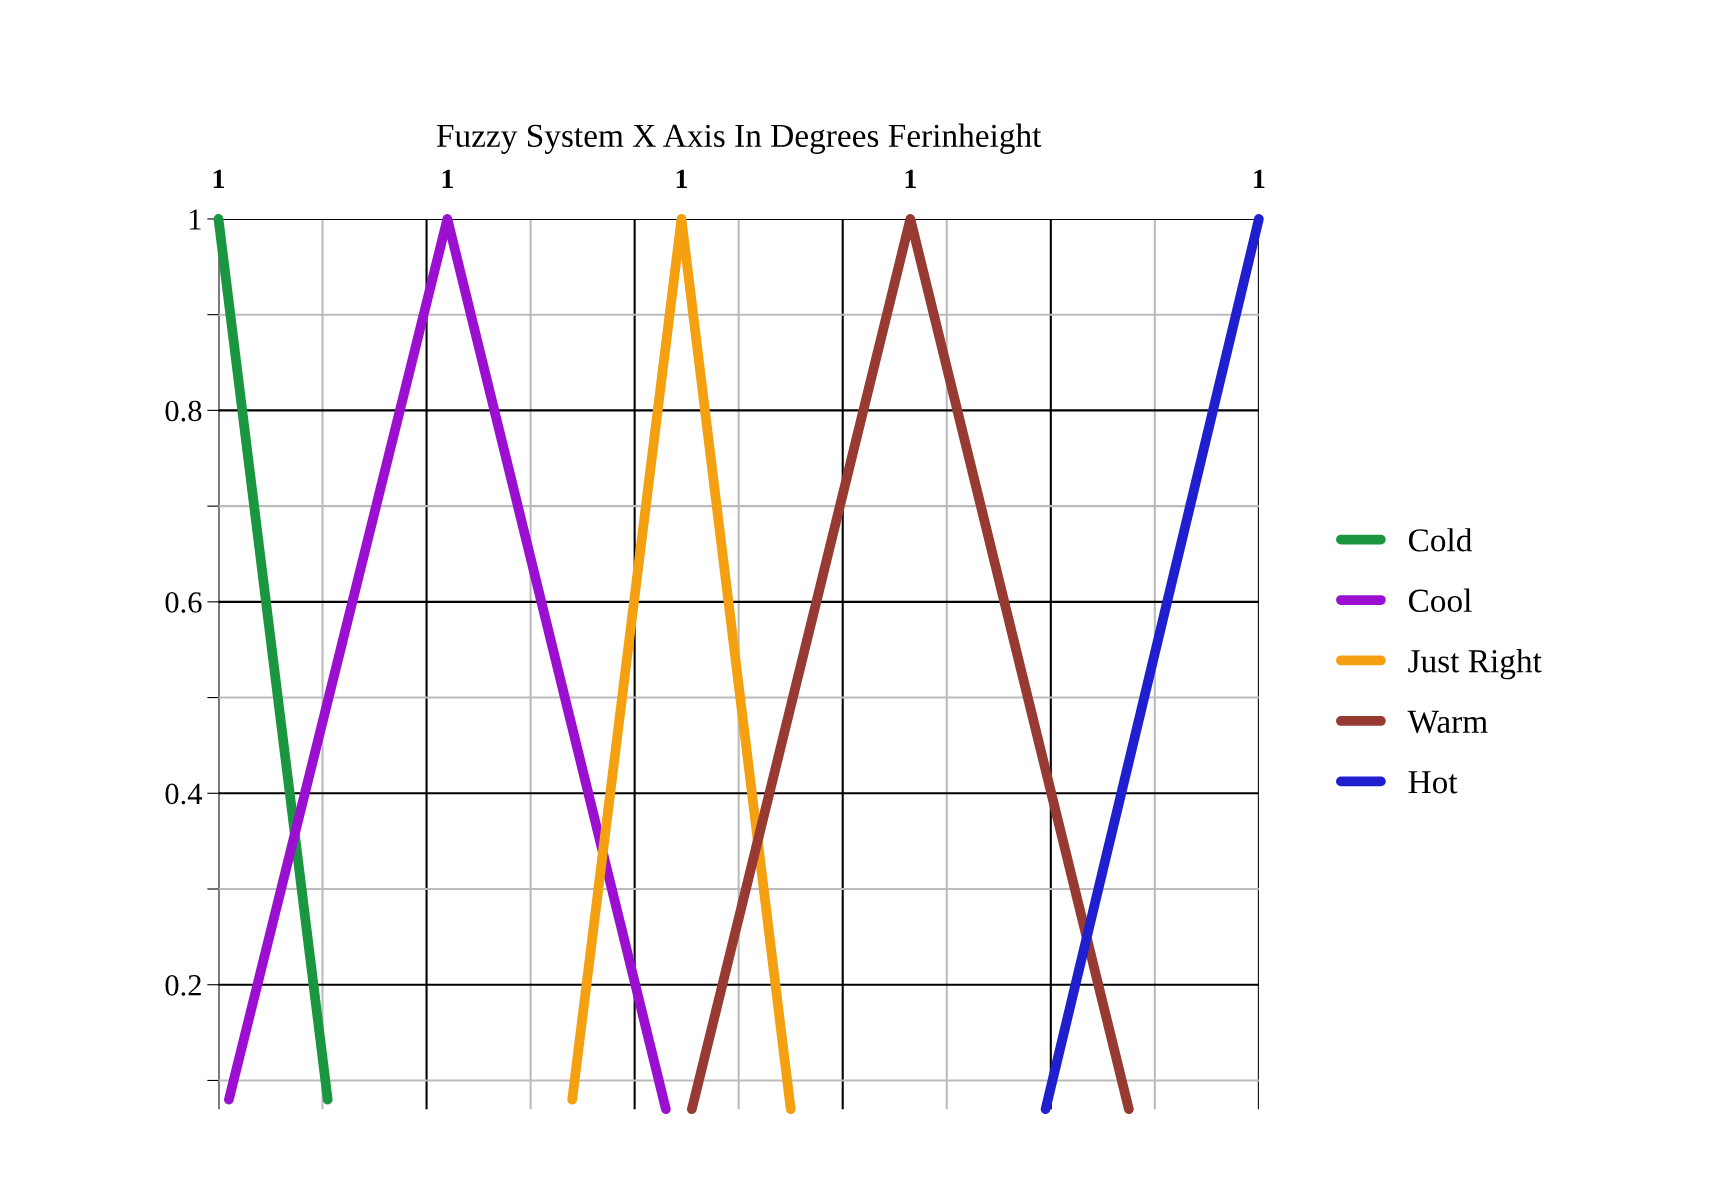 The width and height of the screenshot is (1734, 1203). I want to click on chart-title: Fuzzy System X Axis In Degrees Ferinheight, so click(739, 138).